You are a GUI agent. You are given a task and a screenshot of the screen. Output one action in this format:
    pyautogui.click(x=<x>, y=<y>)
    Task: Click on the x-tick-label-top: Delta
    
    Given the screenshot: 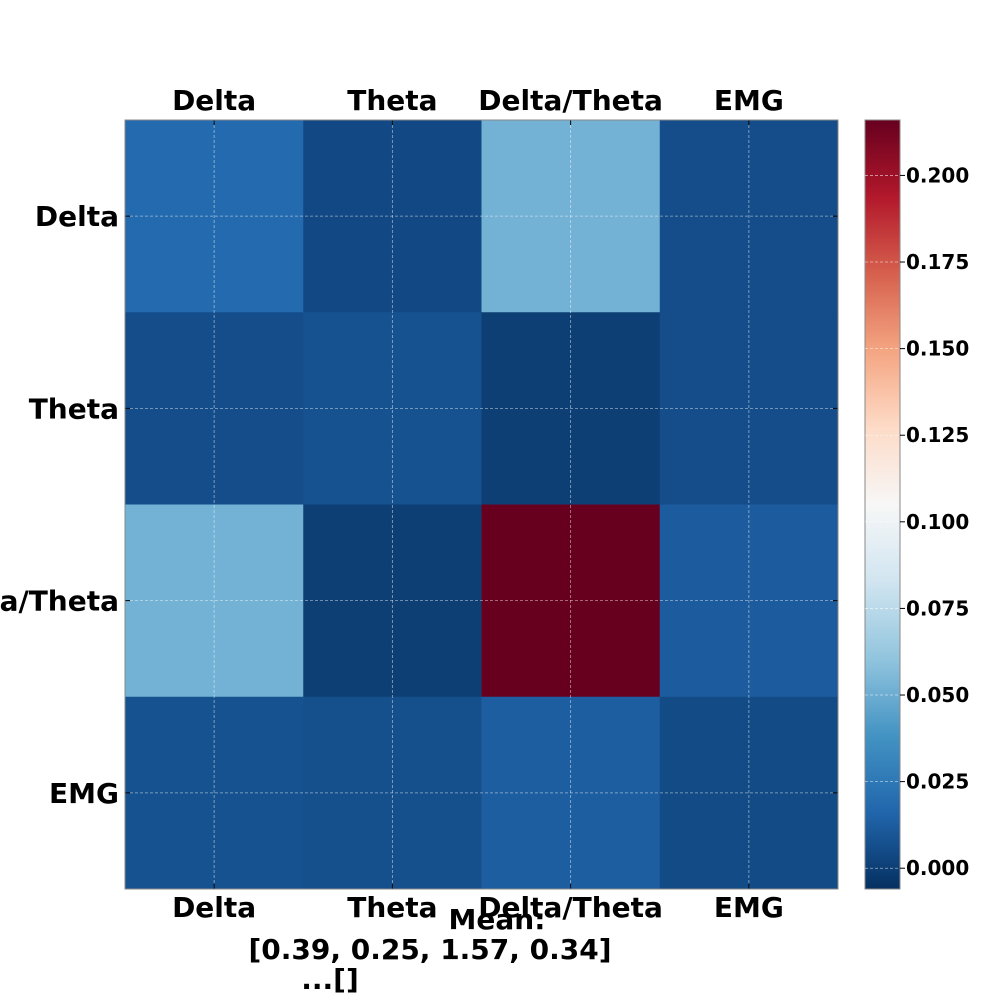 What is the action you would take?
    pyautogui.click(x=214, y=100)
    